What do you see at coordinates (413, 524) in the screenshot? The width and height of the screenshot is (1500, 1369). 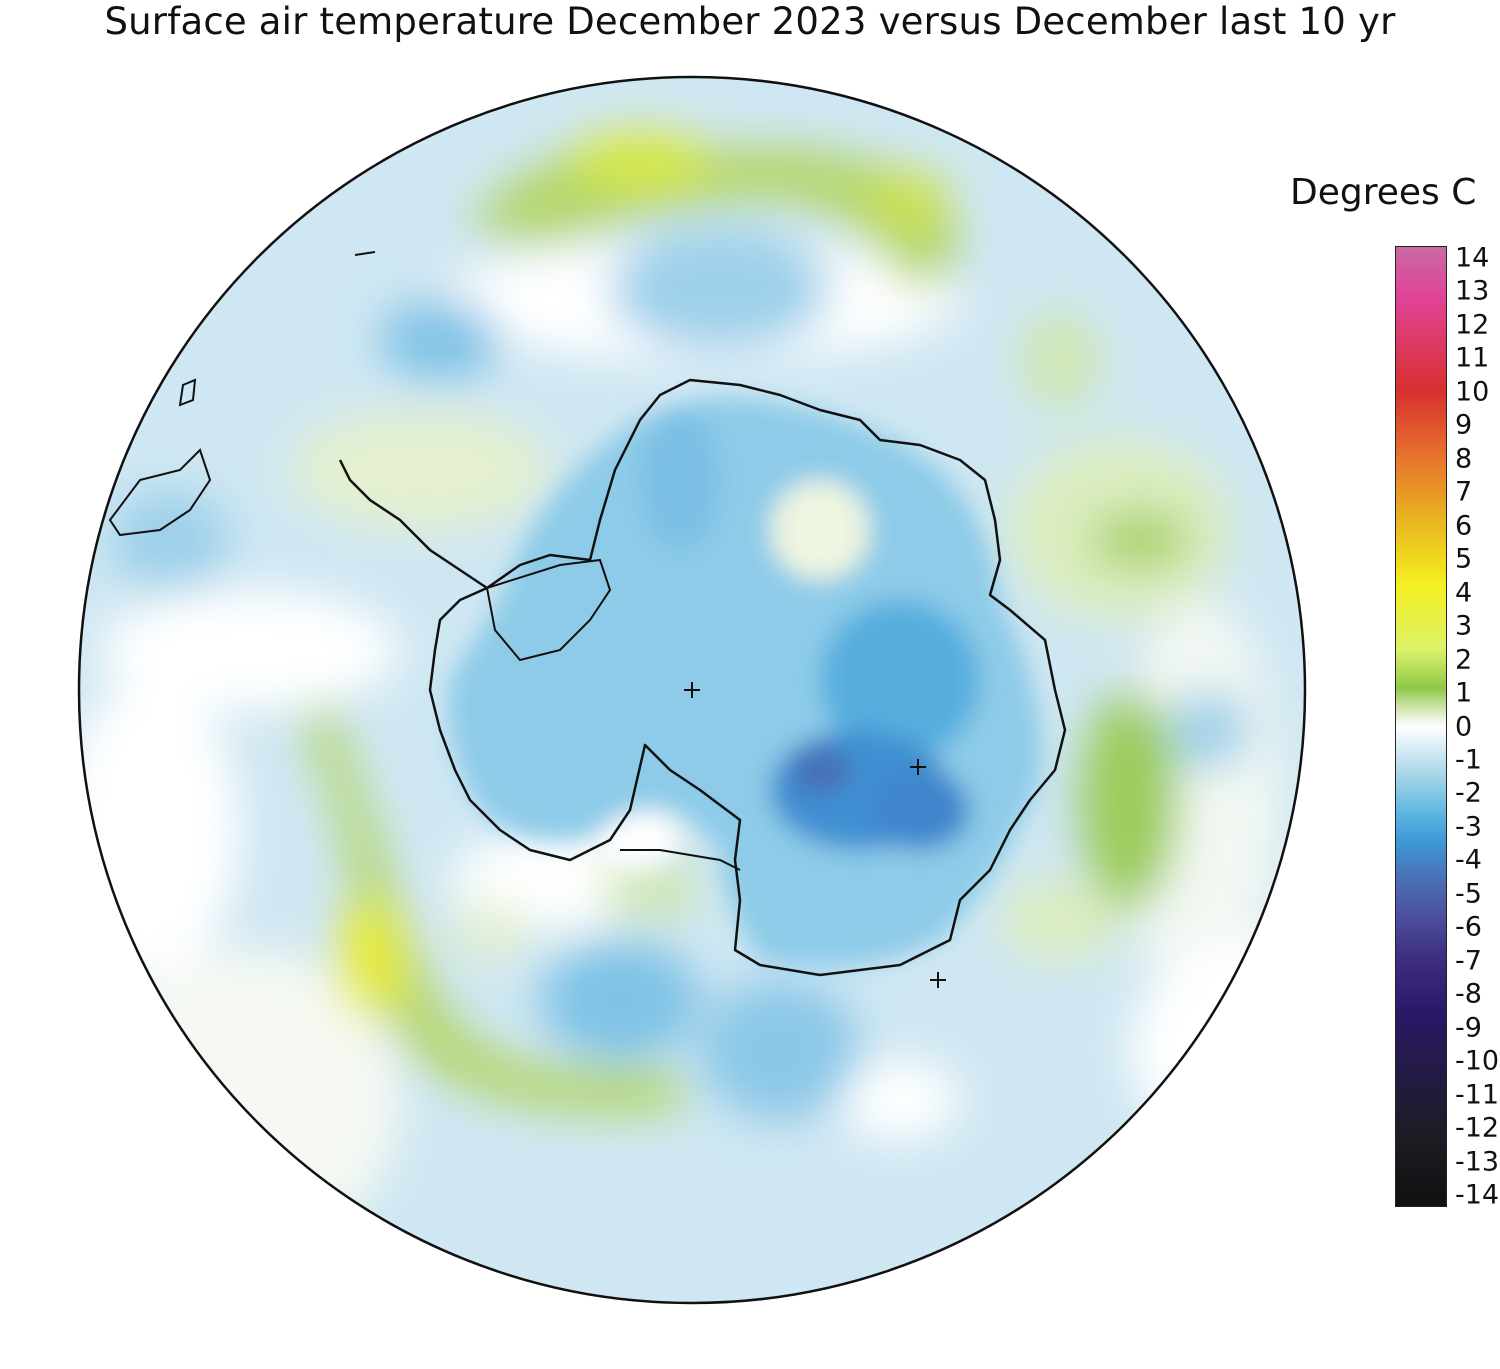 I see `antarctic-peninsula` at bounding box center [413, 524].